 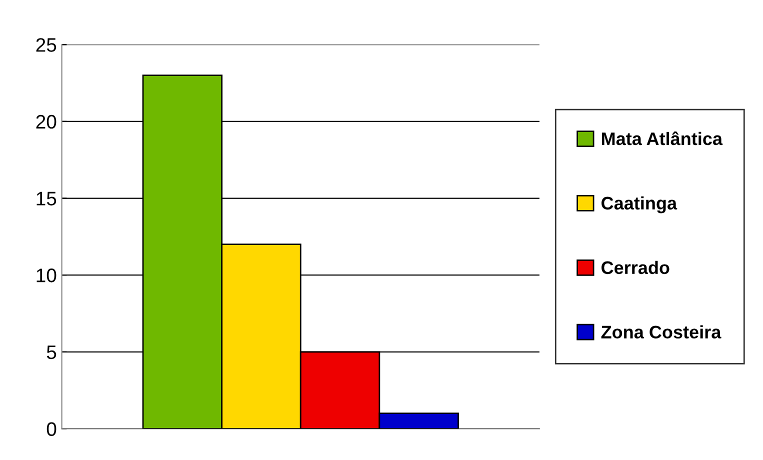 I want to click on legend-label: Caatinga, so click(x=640, y=205).